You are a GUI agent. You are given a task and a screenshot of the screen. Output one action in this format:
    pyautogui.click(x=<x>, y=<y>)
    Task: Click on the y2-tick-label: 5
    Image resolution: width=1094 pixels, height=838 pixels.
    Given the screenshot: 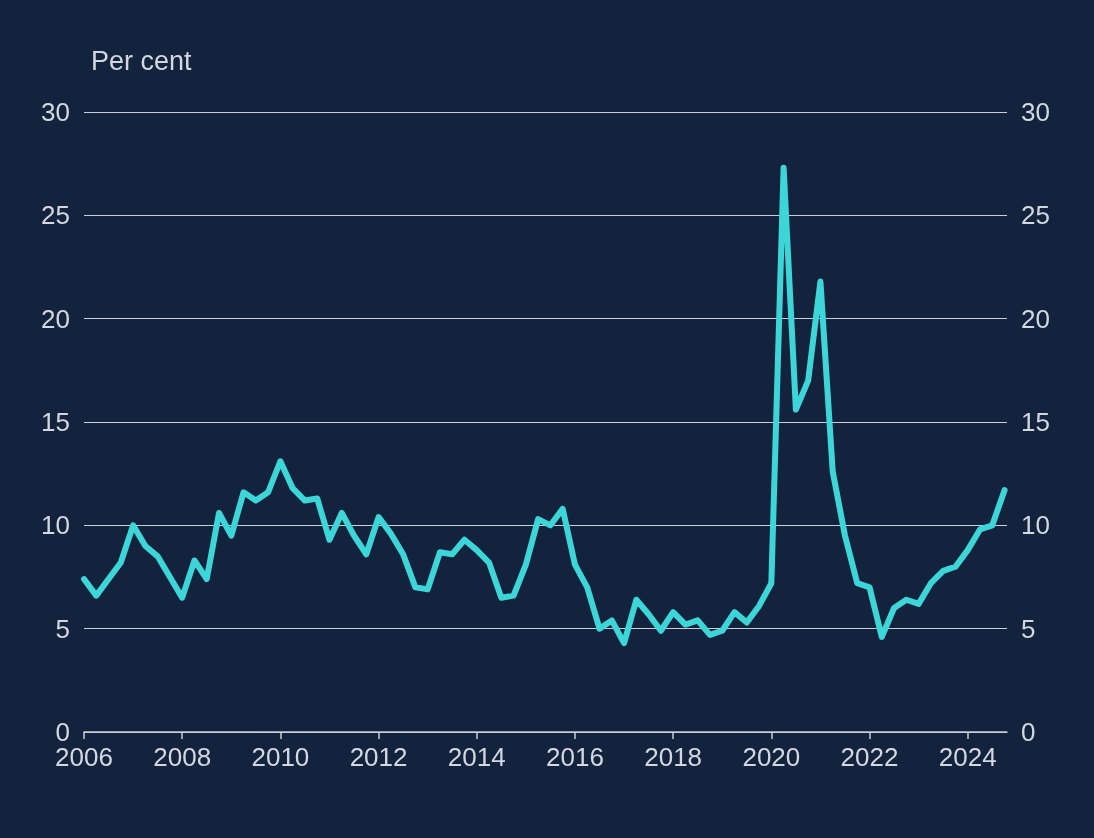 What is the action you would take?
    pyautogui.click(x=1028, y=628)
    